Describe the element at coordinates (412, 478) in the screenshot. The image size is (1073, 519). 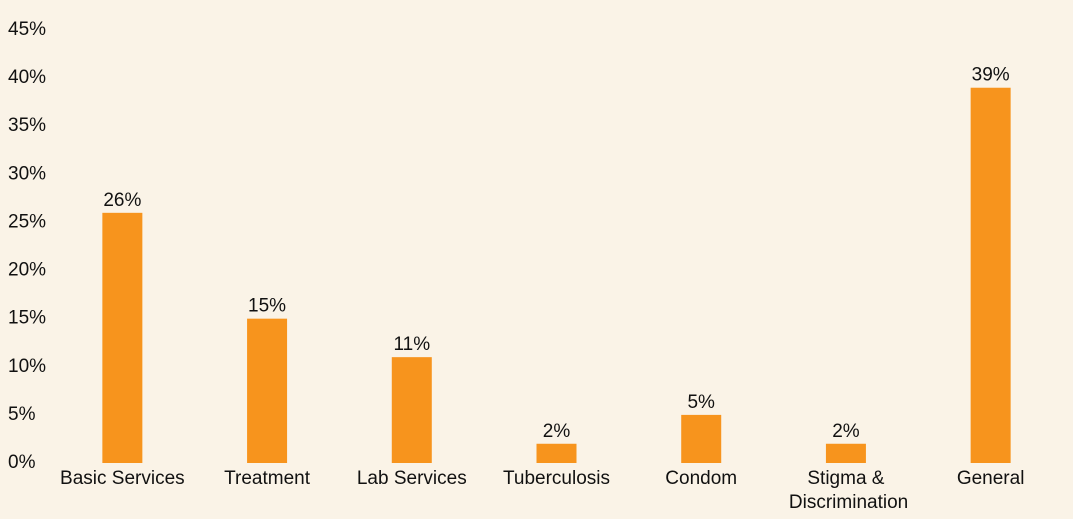
I see `x-tick-label: Lab Services` at that location.